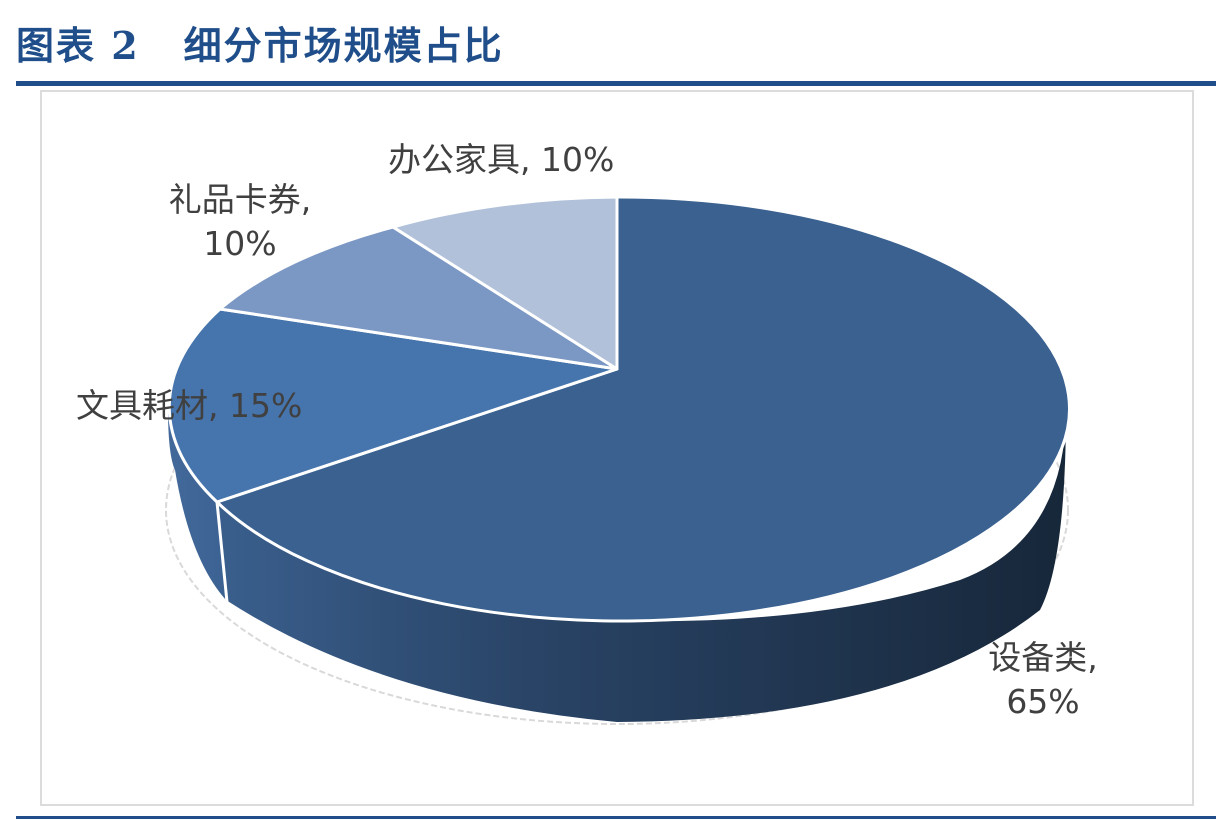 Image resolution: width=1216 pixels, height=820 pixels. I want to click on label-office-furniture: 办公家具, 10%, so click(501, 159).